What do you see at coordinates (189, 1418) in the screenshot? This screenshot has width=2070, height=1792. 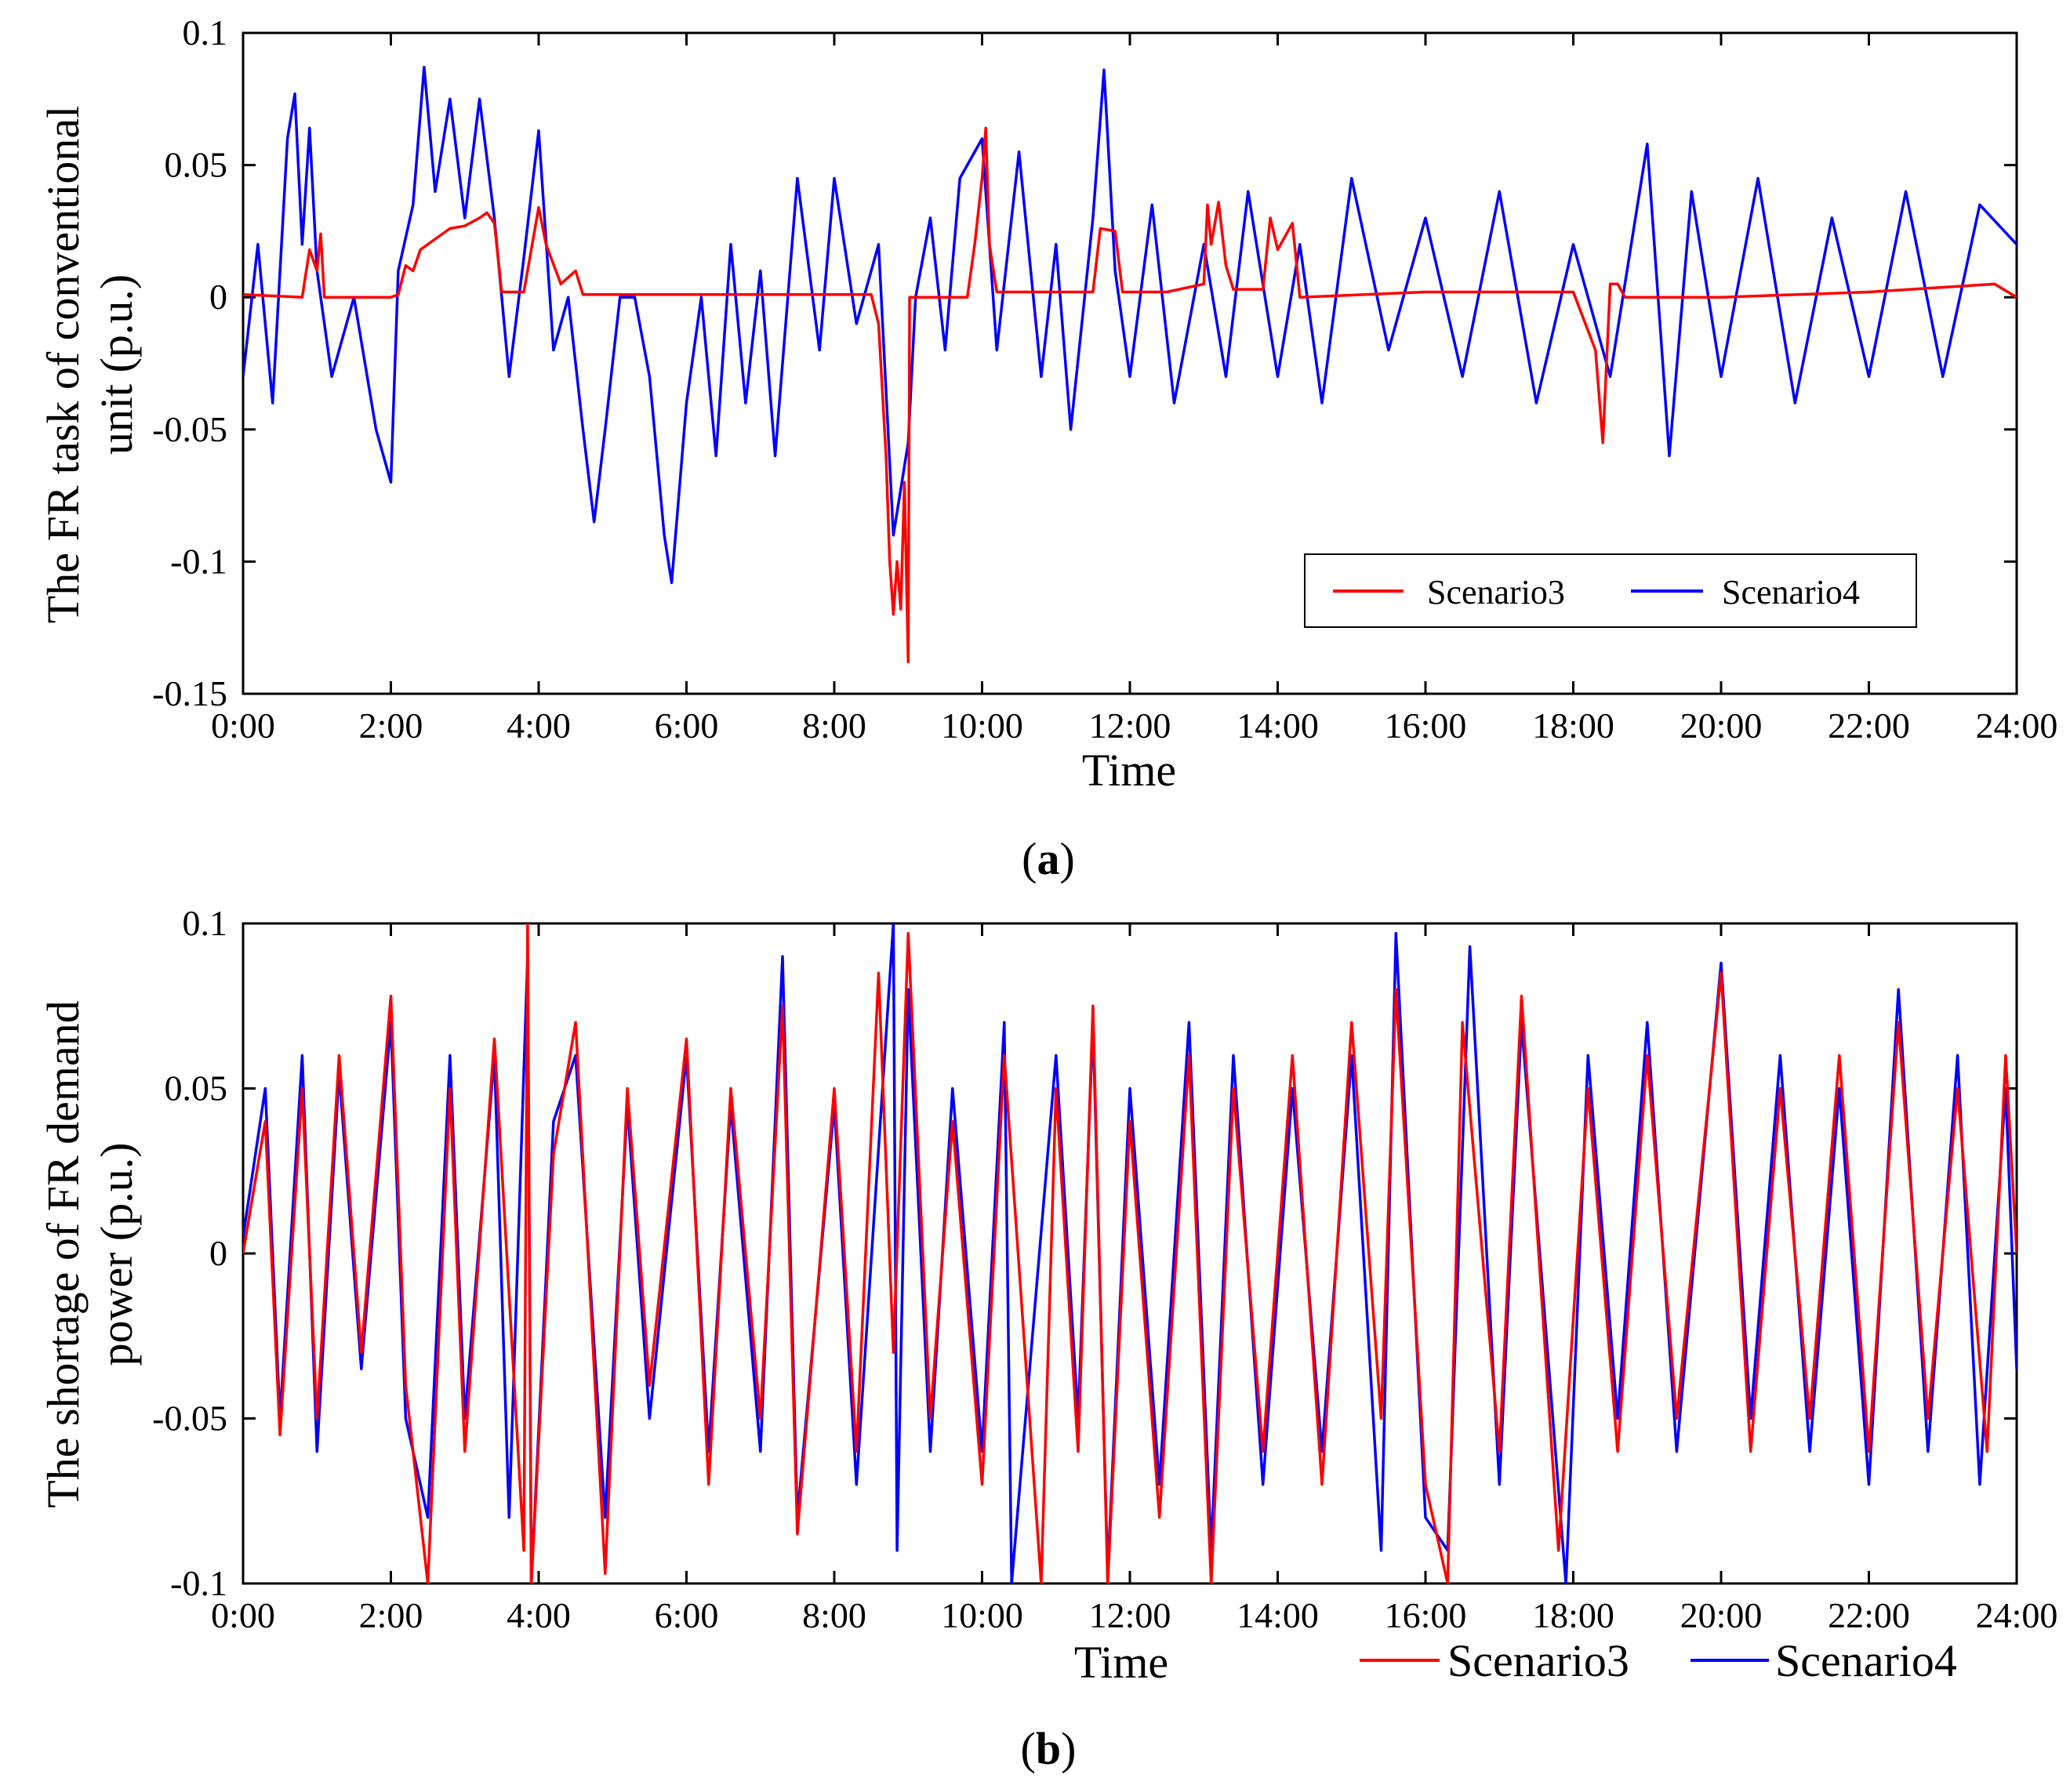 I see `panel-b-ytick-label: -0.05` at bounding box center [189, 1418].